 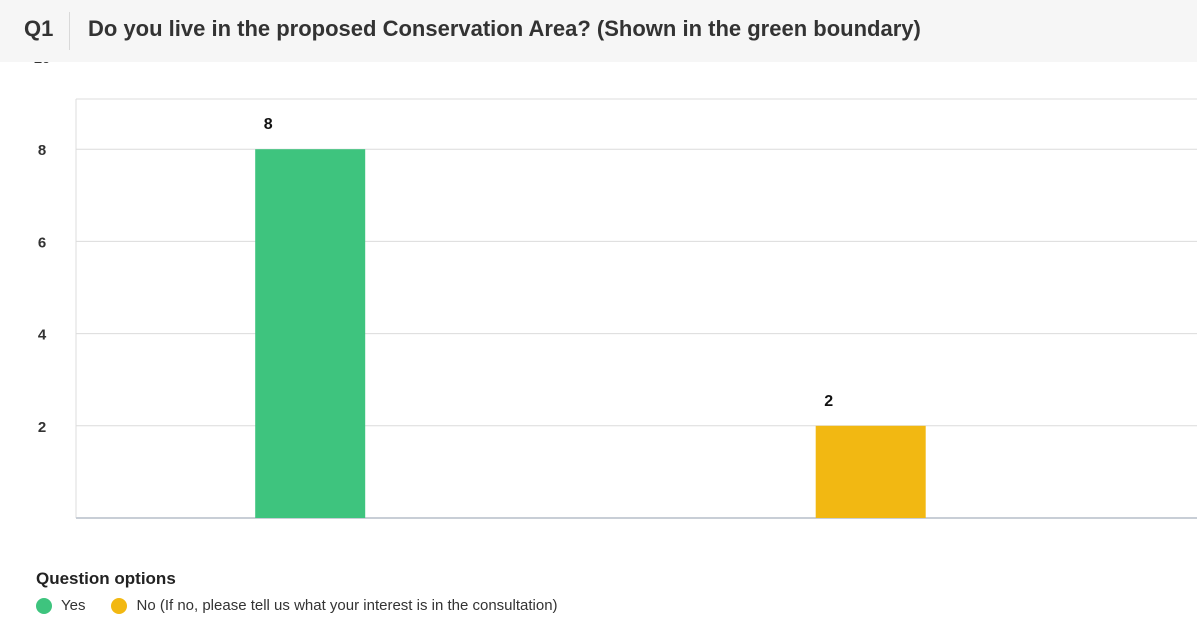 What do you see at coordinates (42, 335) in the screenshot?
I see `y-tick-label: 4` at bounding box center [42, 335].